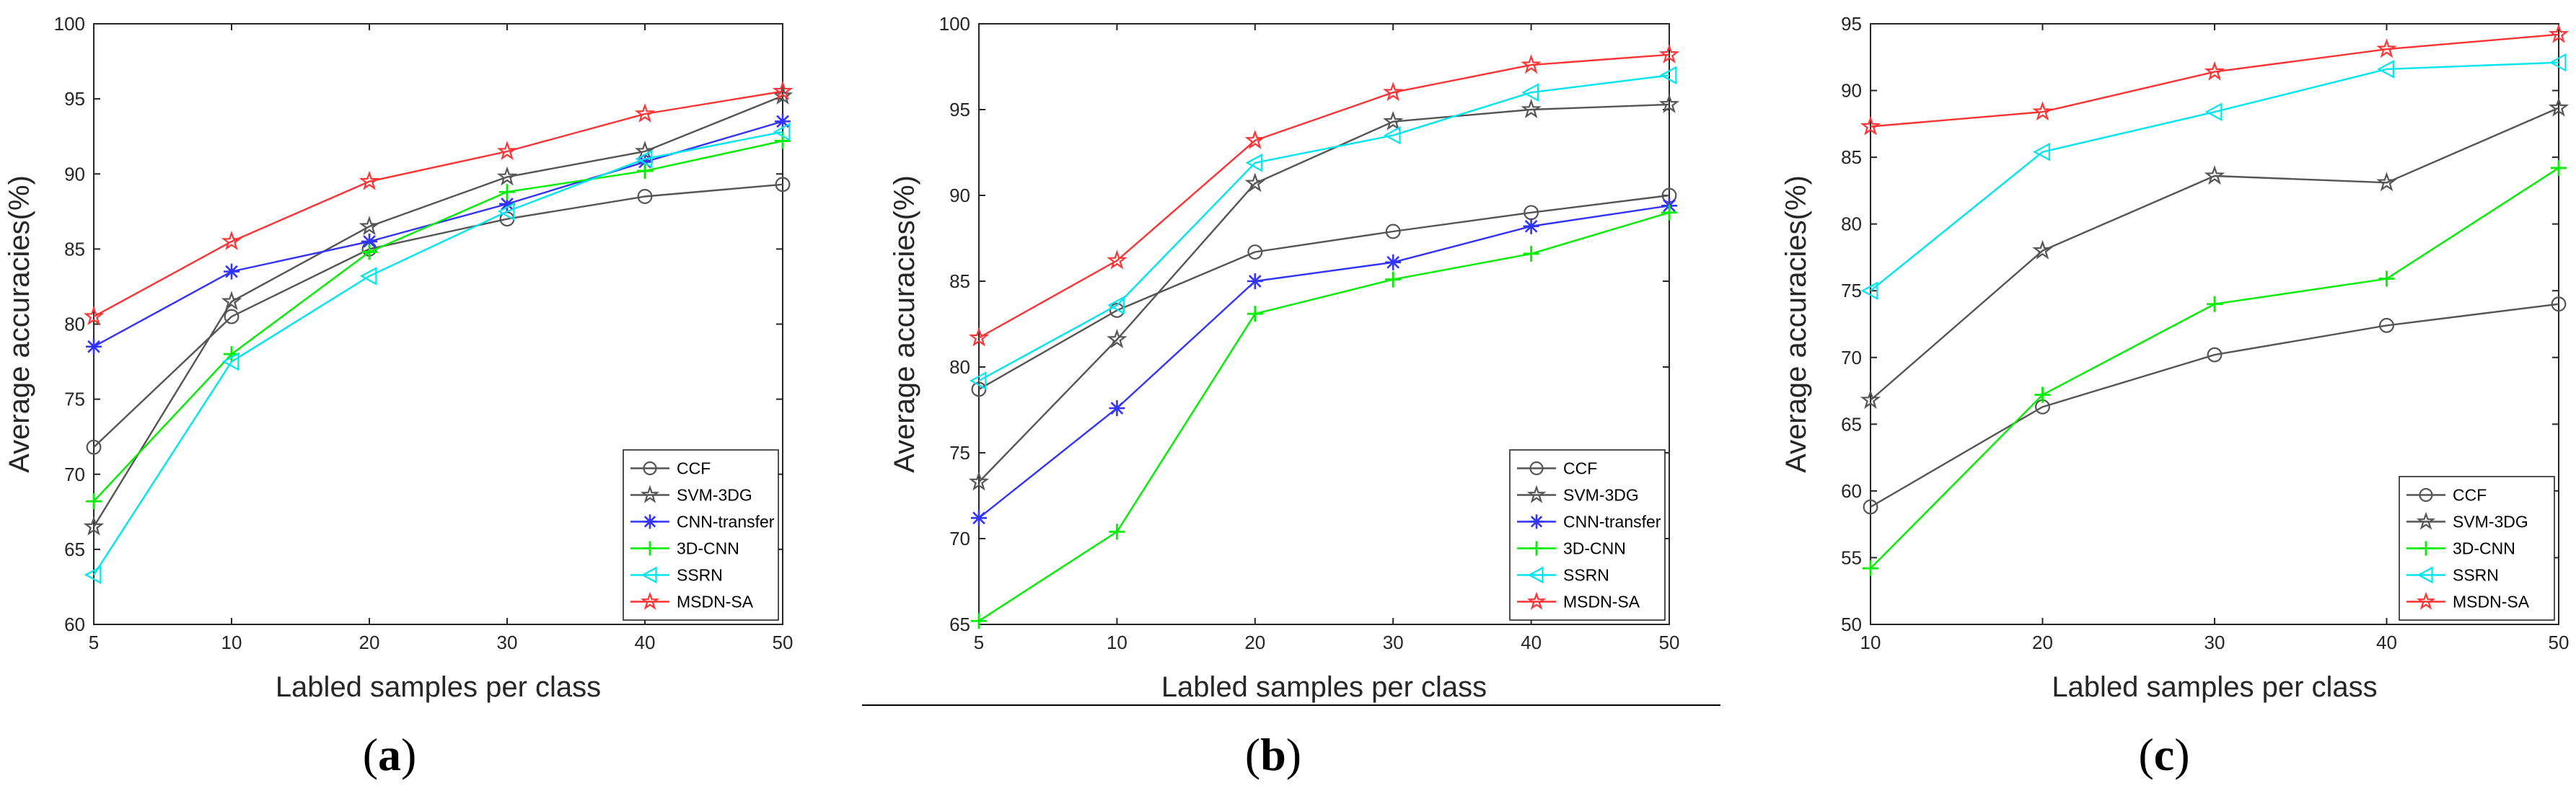 Image resolution: width=2576 pixels, height=796 pixels. I want to click on x-tick-label: 5, so click(94, 642).